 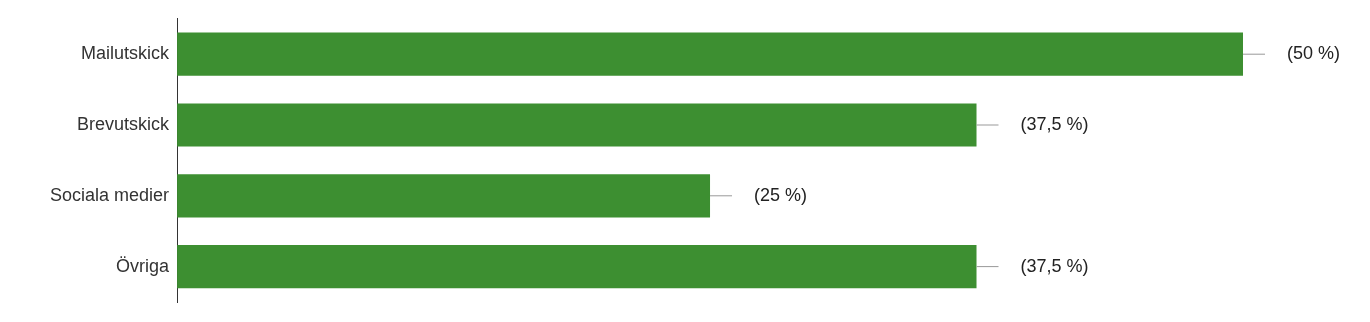 I want to click on data-label: (25 %), so click(x=781, y=194).